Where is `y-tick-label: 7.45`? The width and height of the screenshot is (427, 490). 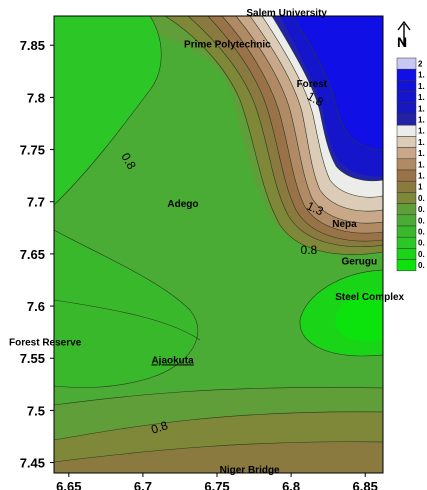
y-tick-label: 7.45 is located at coordinates (32, 463).